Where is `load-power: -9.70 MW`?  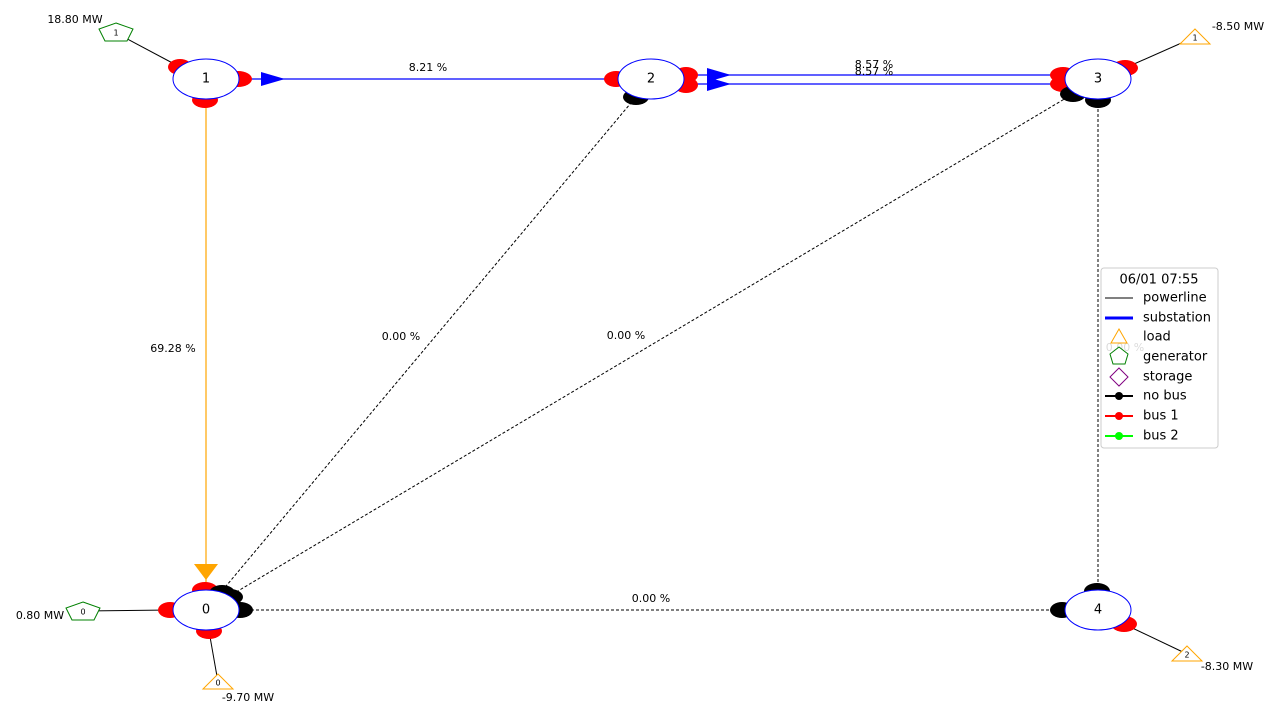
load-power: -9.70 MW is located at coordinates (248, 697).